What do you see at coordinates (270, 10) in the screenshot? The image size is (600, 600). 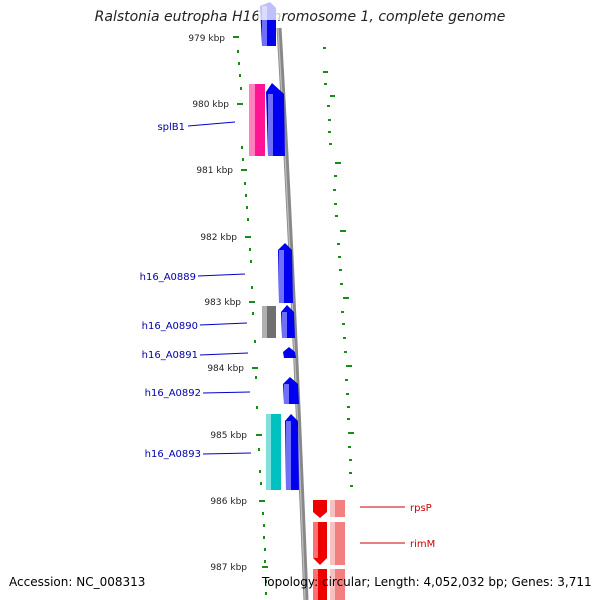 I see `gene-arrow-shadow` at bounding box center [270, 10].